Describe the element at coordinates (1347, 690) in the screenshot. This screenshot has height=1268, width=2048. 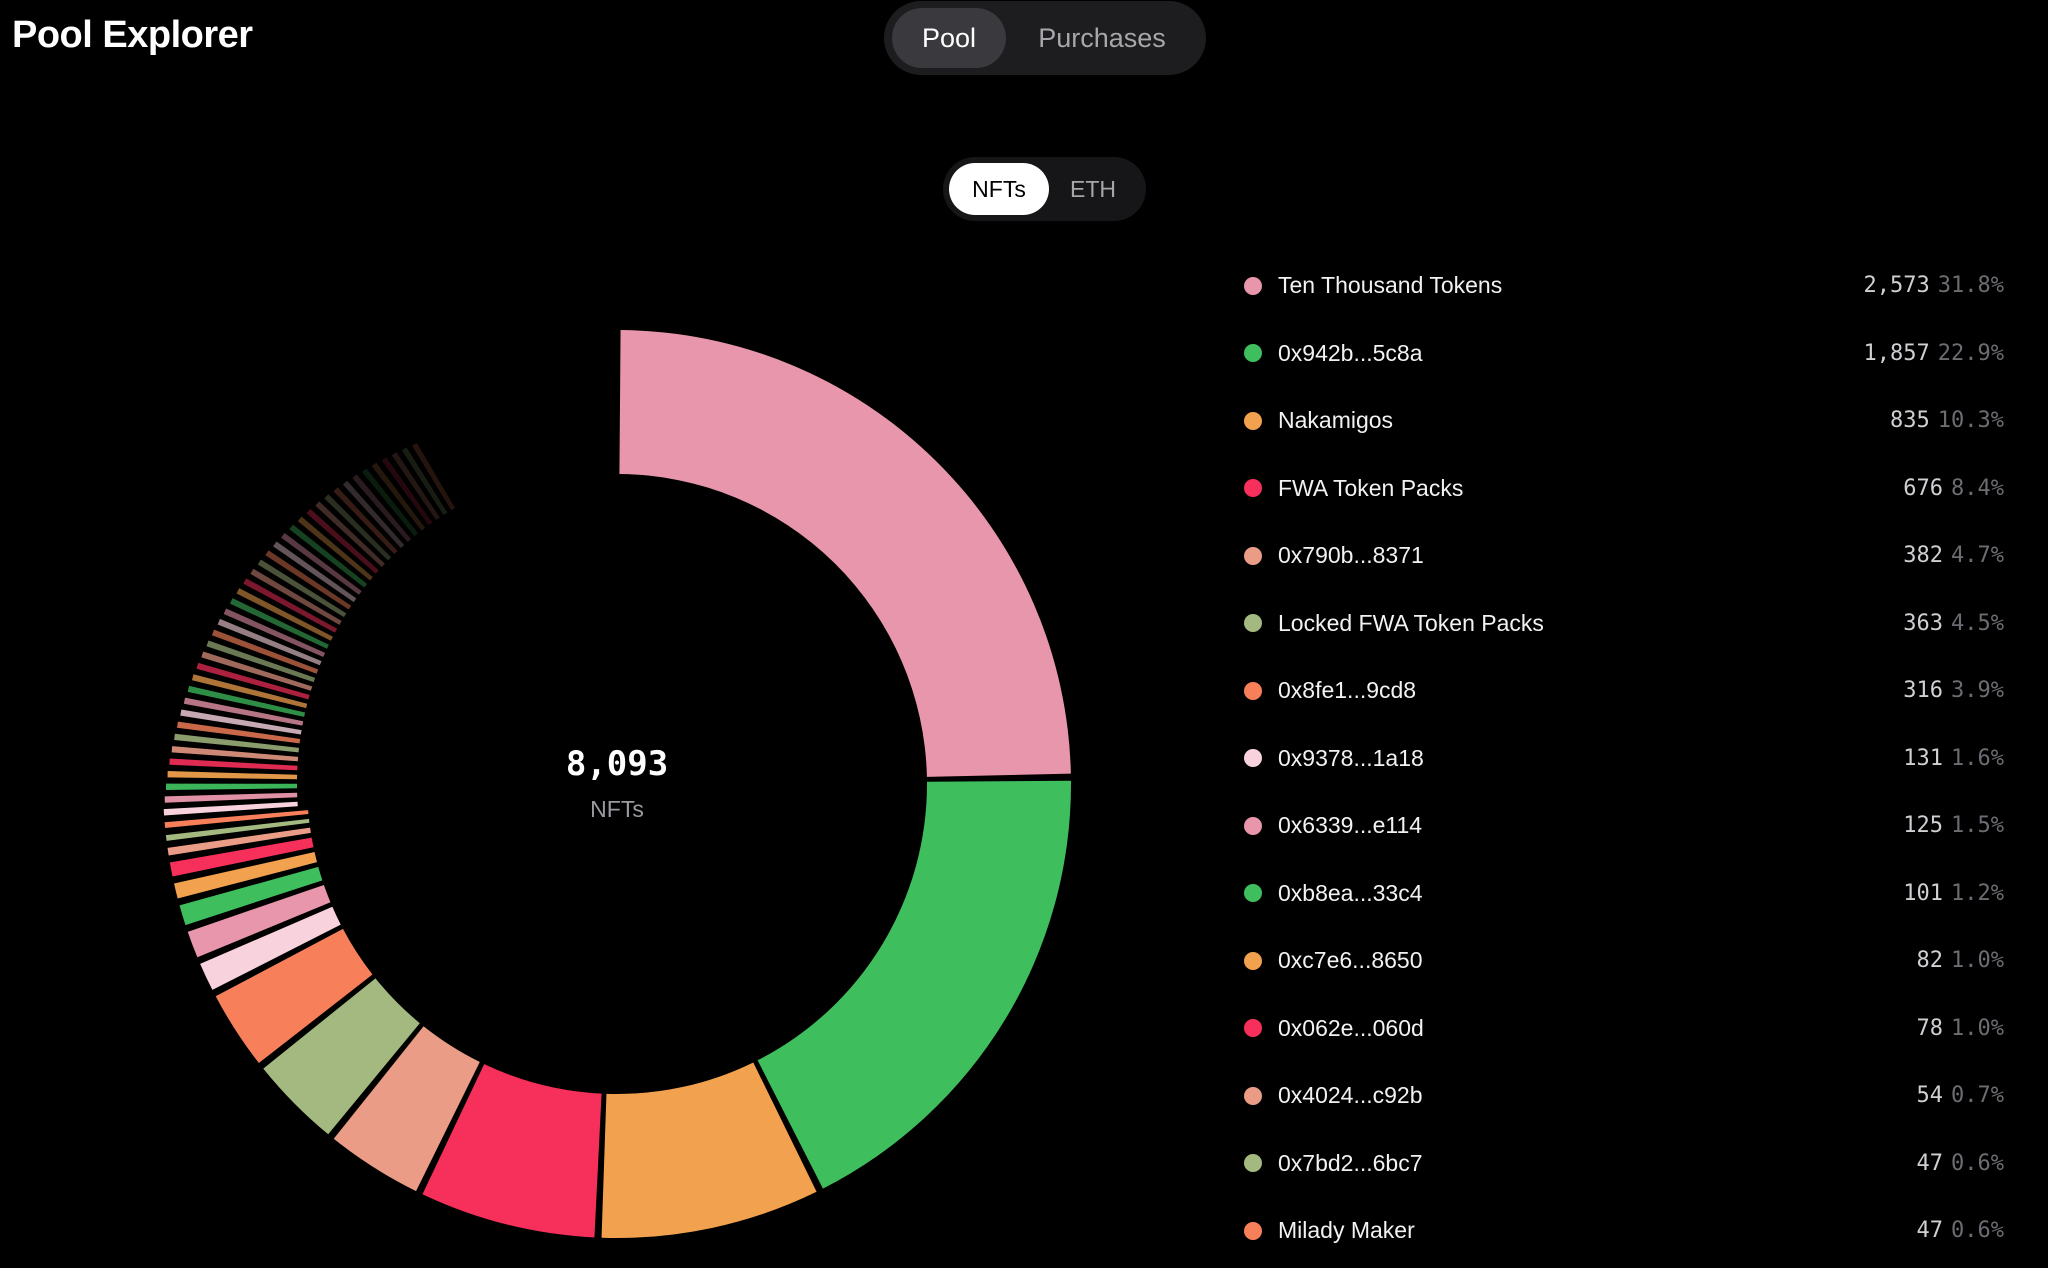
I see `legend-item-name: 0x8fe1...9cd8` at that location.